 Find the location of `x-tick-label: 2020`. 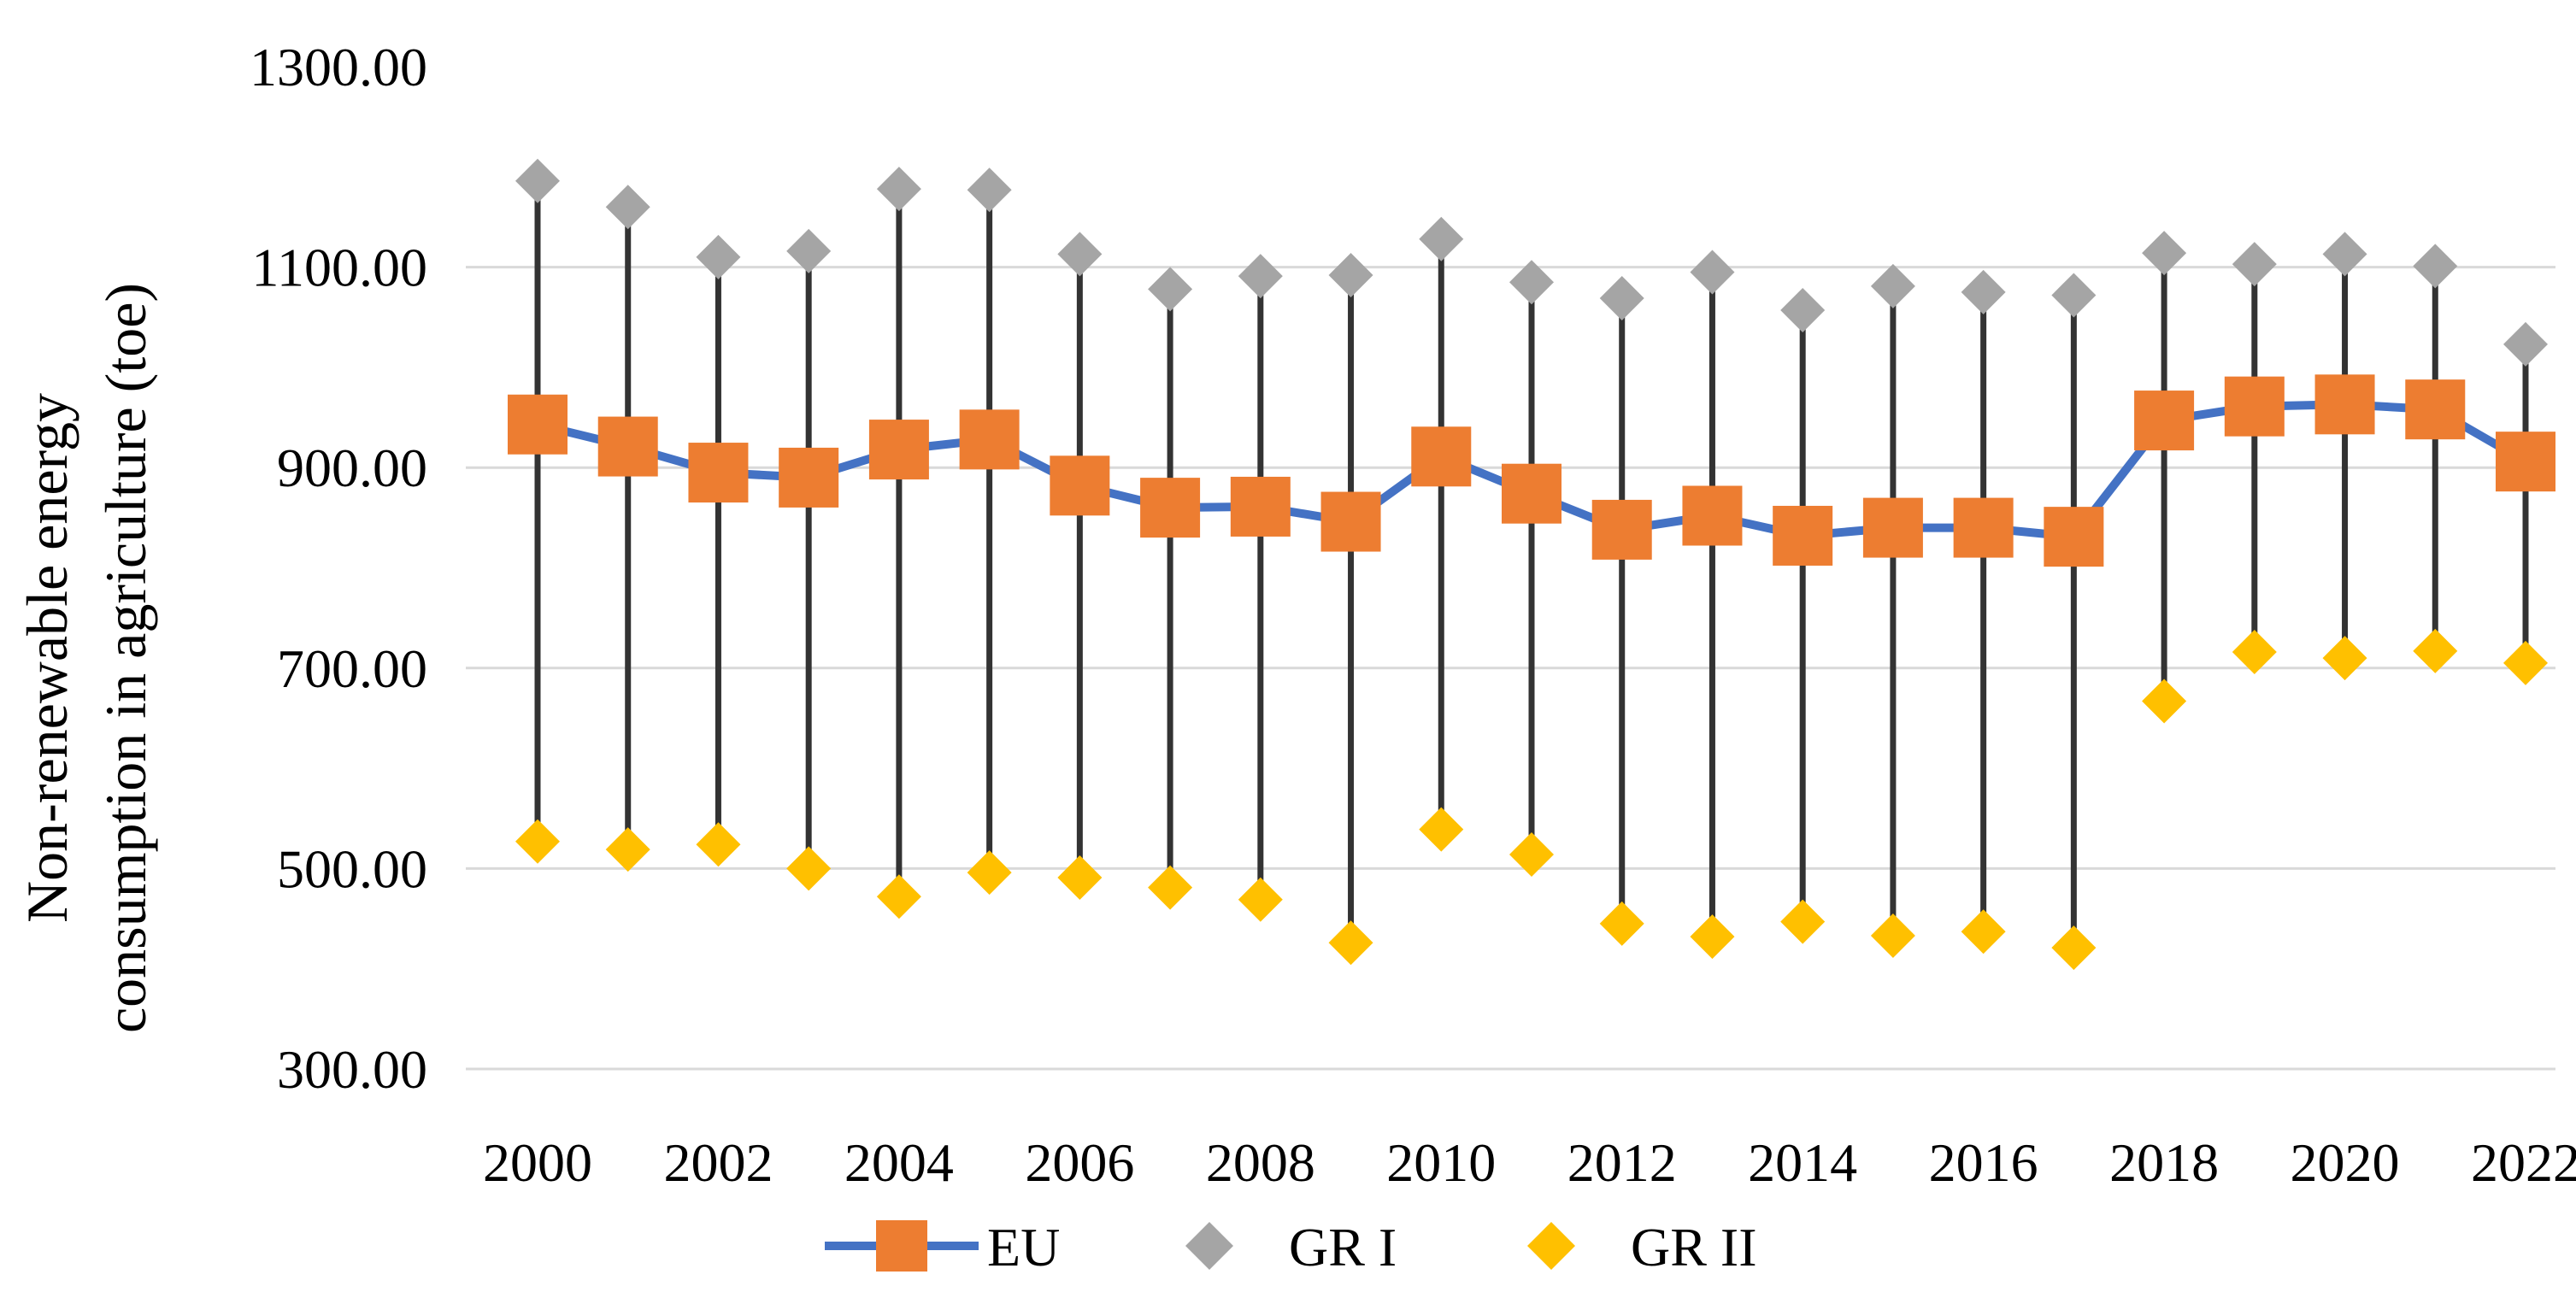

x-tick-label: 2020 is located at coordinates (2345, 1162).